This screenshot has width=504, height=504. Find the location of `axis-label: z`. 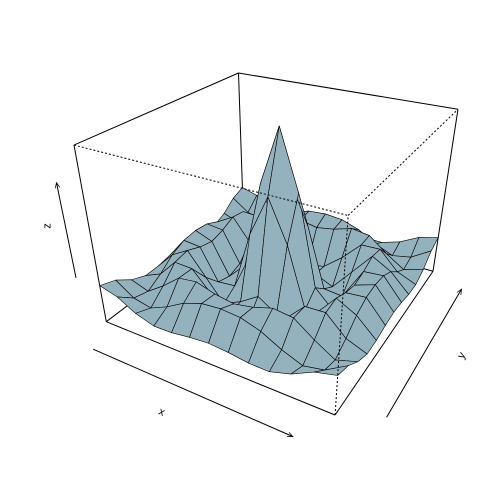

axis-label: z is located at coordinates (48, 226).